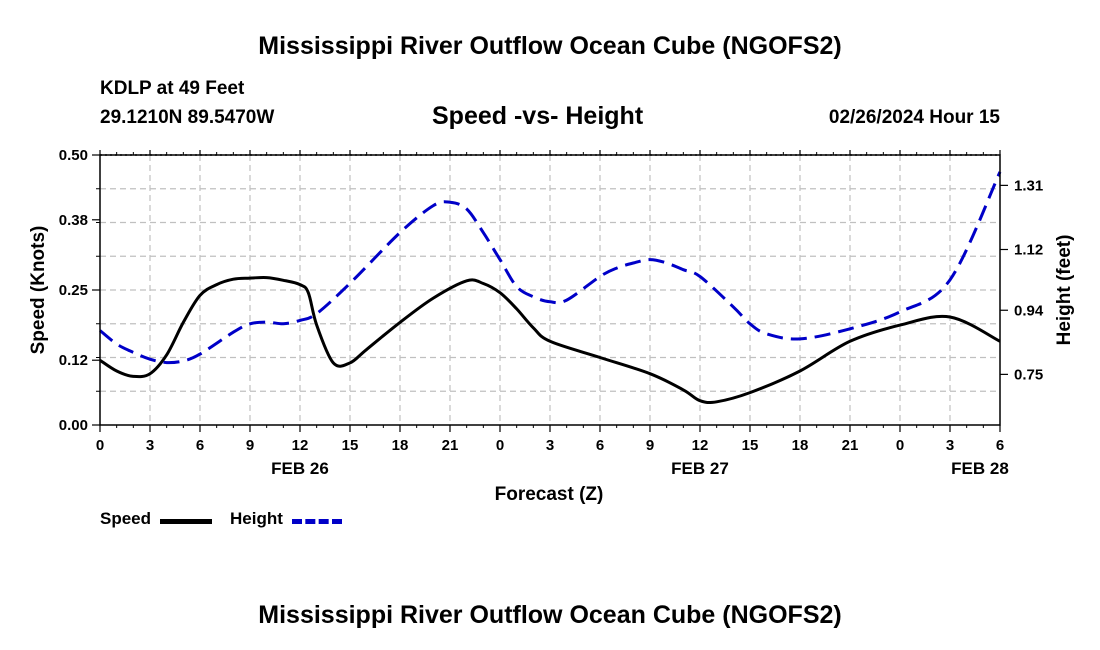 This screenshot has height=650, width=1100. Describe the element at coordinates (73, 220) in the screenshot. I see `y-tick-label: 0.38` at that location.